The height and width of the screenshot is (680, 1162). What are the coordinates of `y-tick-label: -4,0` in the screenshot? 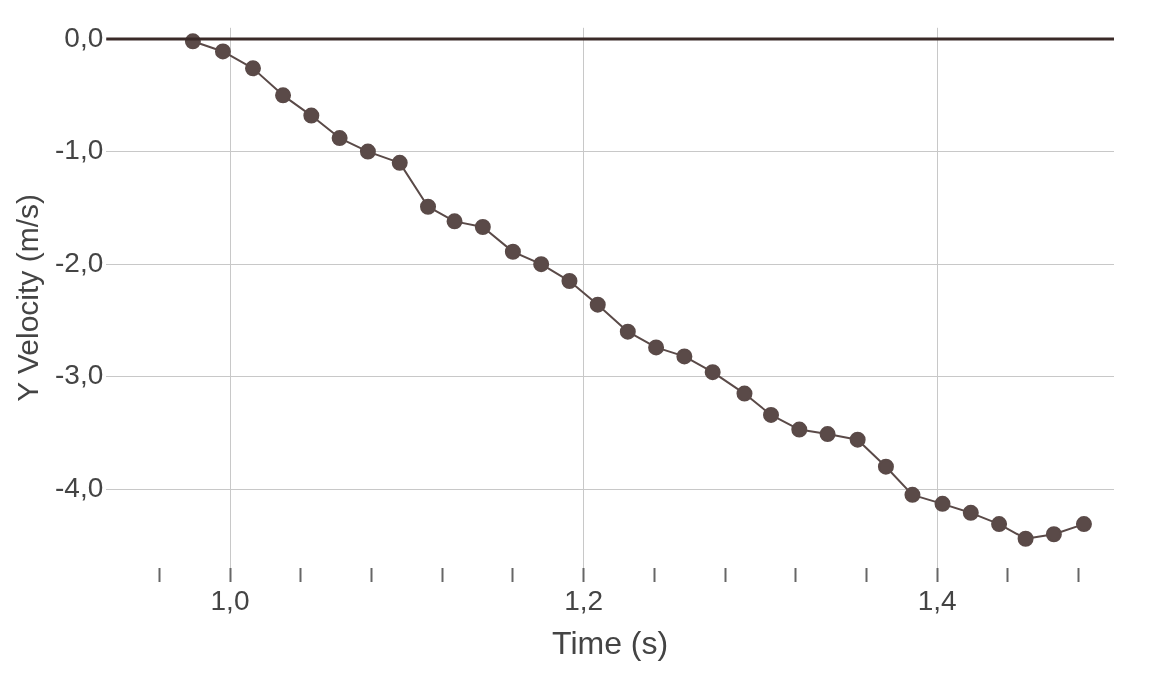 It's located at (79, 487).